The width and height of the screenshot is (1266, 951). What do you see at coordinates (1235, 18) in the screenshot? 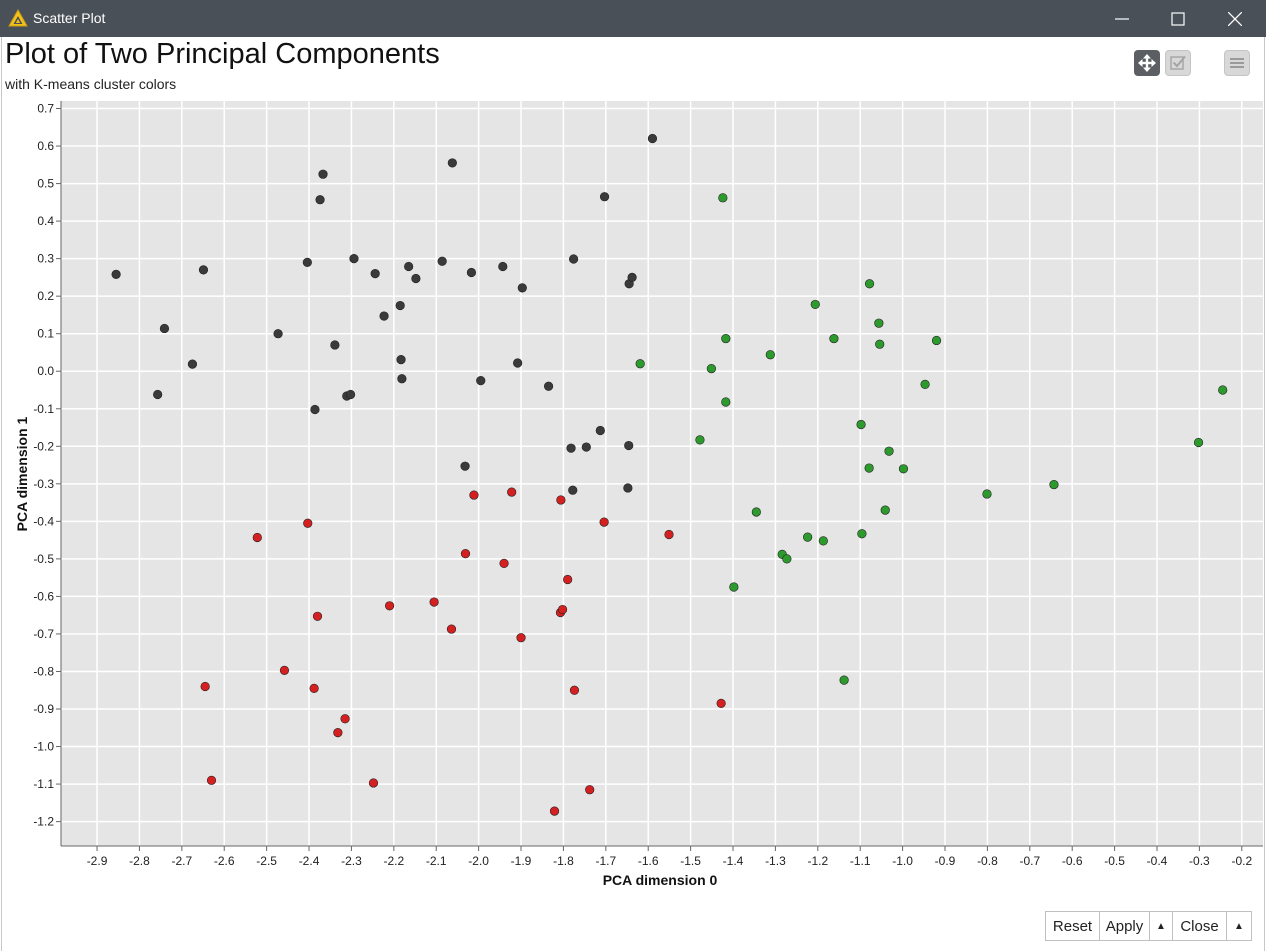
I see `close-window-button` at bounding box center [1235, 18].